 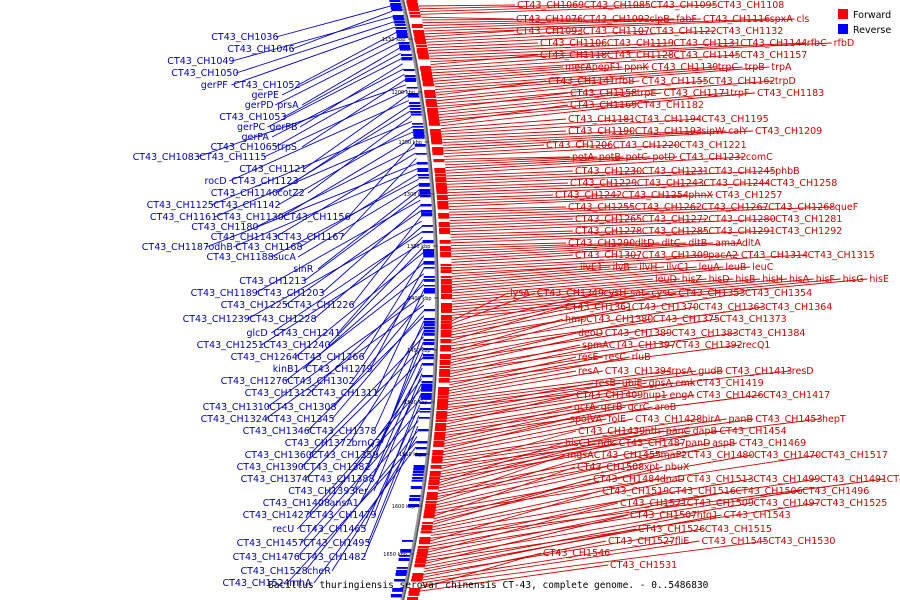 What do you see at coordinates (735, 541) in the screenshot?
I see `forward-gene-label: CT43_CH1545` at bounding box center [735, 541].